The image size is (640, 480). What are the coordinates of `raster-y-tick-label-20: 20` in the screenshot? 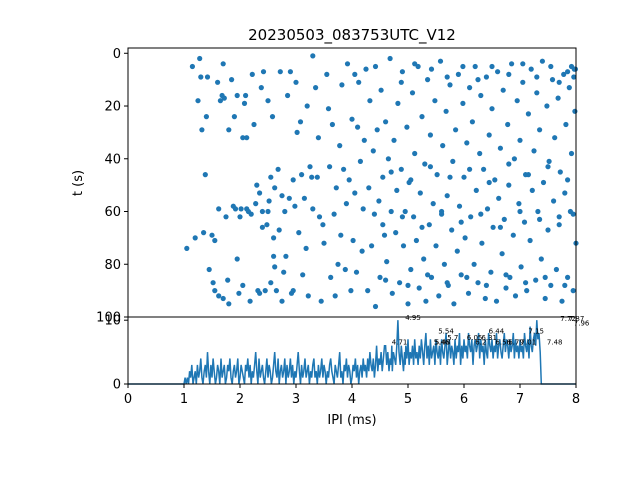 It's located at (112, 107).